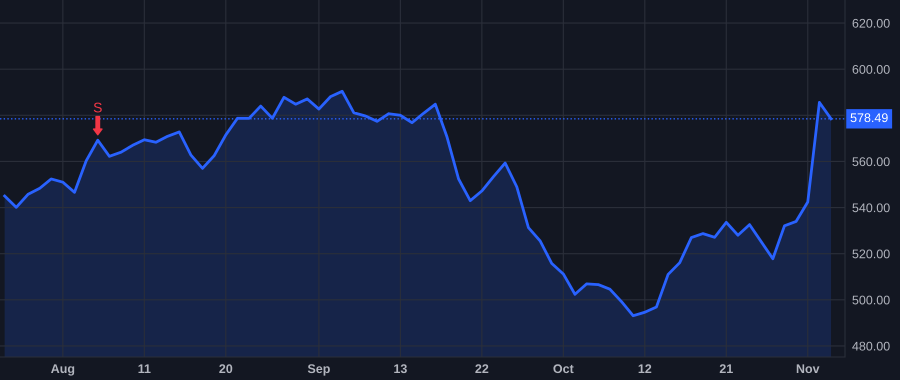 This screenshot has width=900, height=380. I want to click on x-tick-label: 13, so click(400, 369).